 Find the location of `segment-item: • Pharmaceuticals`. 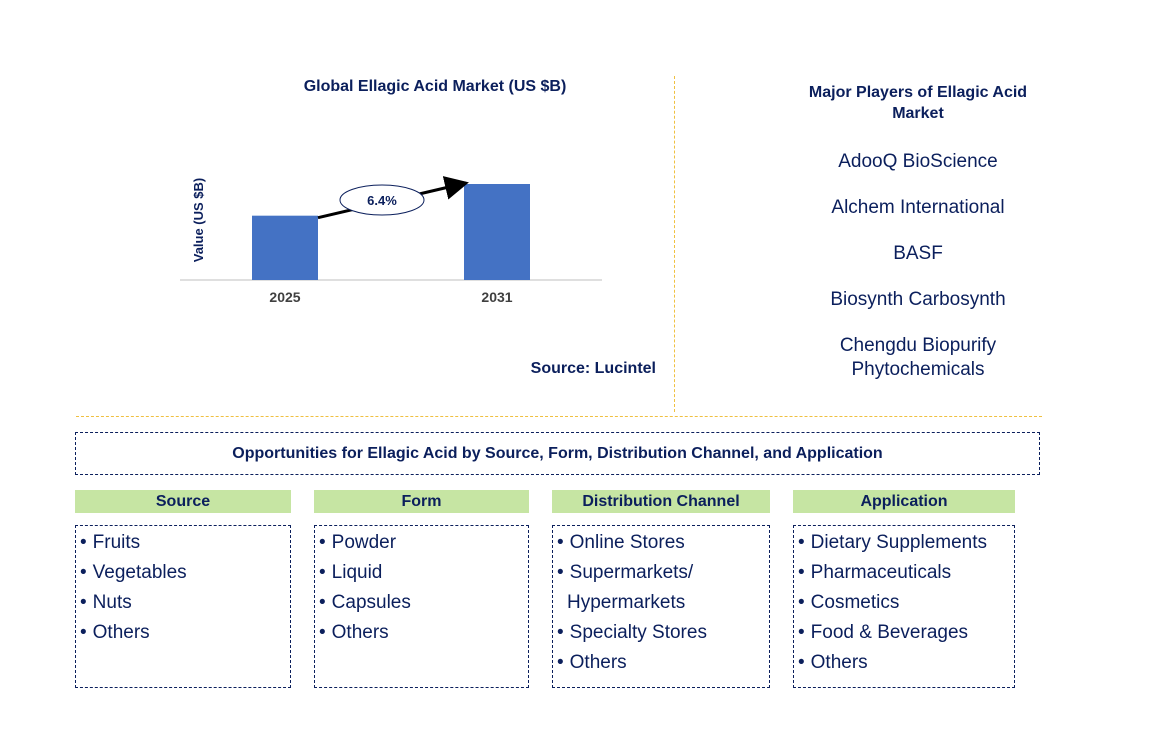

segment-item: • Pharmaceuticals is located at coordinates (906, 573).